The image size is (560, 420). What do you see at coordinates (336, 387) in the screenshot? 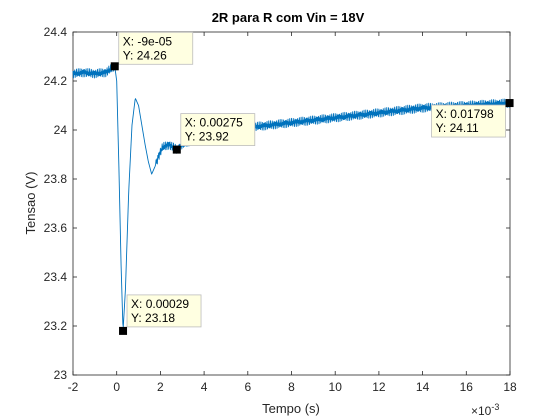
I see `x-tick-label: 10` at bounding box center [336, 387].